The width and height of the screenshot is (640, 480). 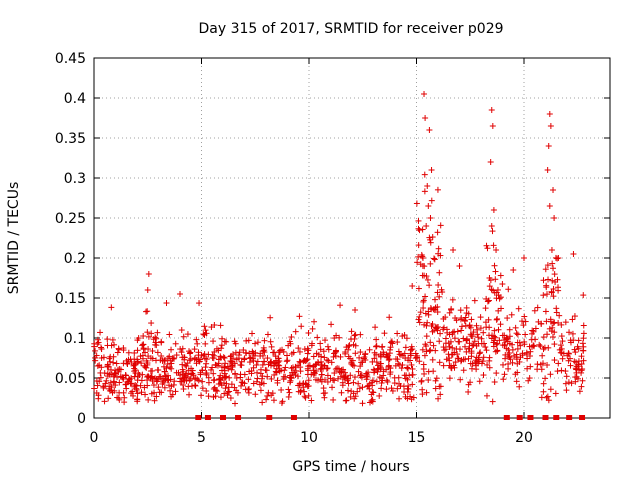 What do you see at coordinates (75, 339) in the screenshot?
I see `y-tick-label: 0.1` at bounding box center [75, 339].